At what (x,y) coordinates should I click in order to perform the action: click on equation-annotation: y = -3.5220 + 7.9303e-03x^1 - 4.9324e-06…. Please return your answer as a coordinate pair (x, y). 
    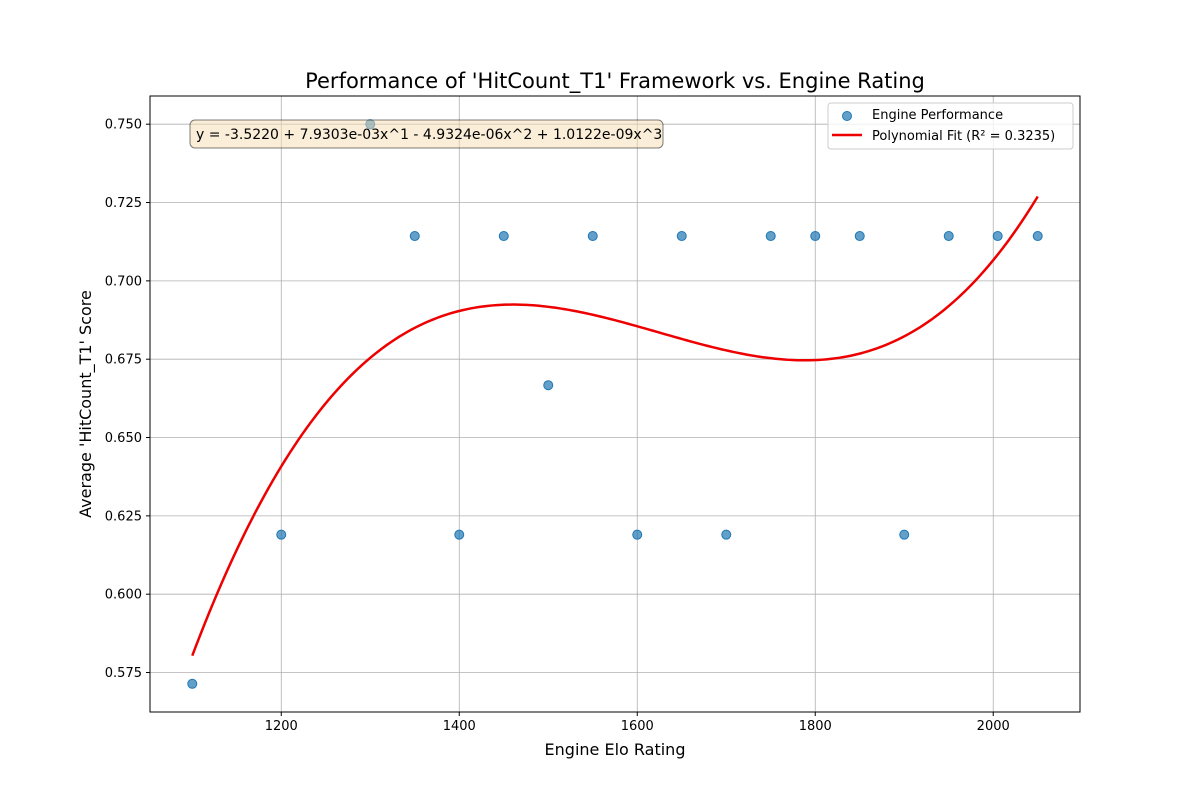
    Looking at the image, I should click on (426, 134).